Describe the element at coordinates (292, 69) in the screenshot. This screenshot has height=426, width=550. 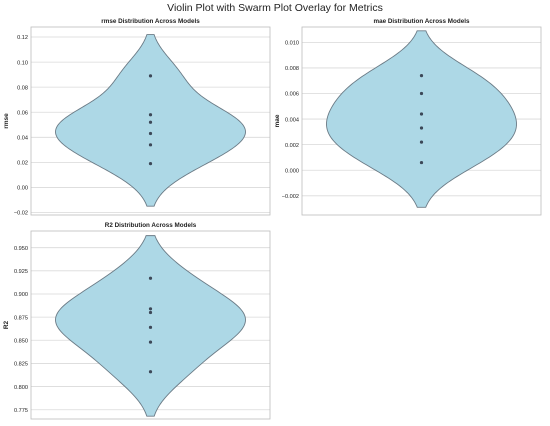
I see `y-tick-label: 0.008` at that location.